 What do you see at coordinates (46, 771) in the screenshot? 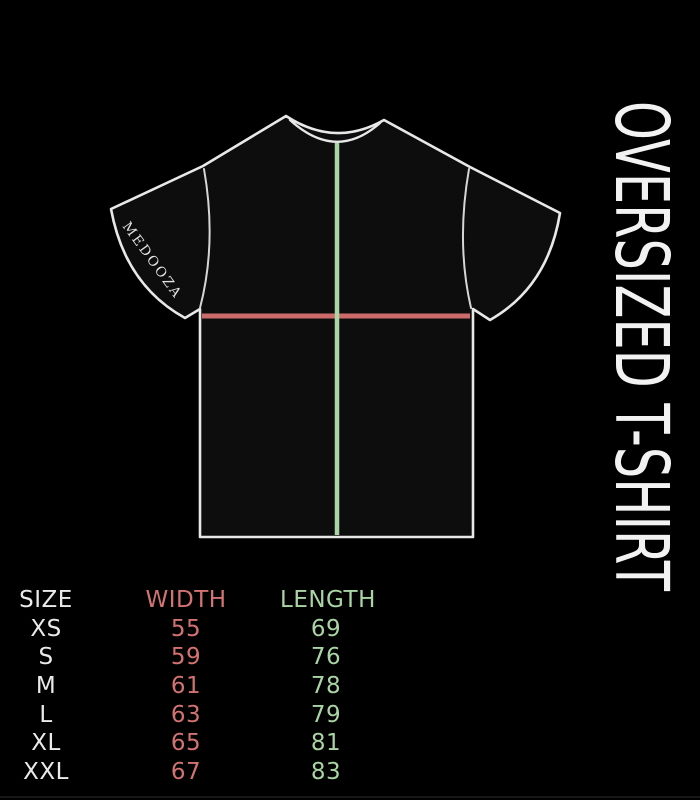
I see `size-value: XXL` at bounding box center [46, 771].